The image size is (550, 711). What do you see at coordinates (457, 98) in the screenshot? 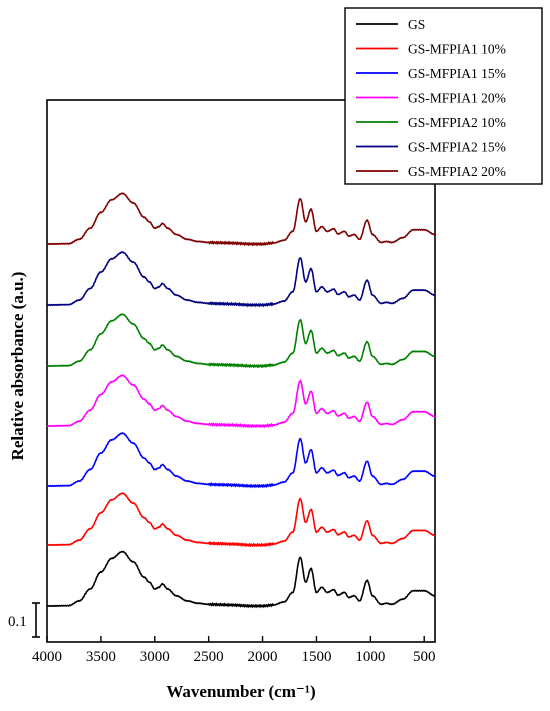
I see `legend-label-3: GS-MFPIA1 20%` at bounding box center [457, 98].